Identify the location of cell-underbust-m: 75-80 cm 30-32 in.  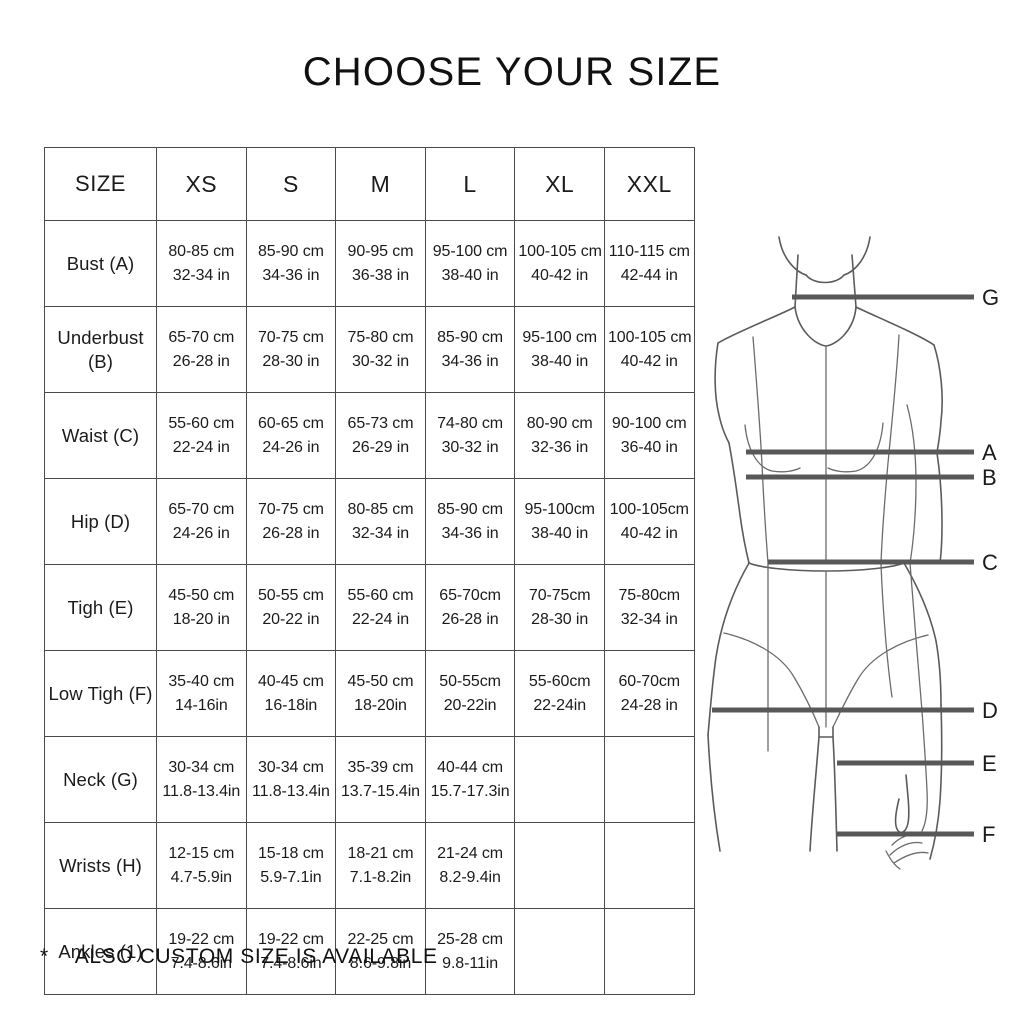
(380, 349).